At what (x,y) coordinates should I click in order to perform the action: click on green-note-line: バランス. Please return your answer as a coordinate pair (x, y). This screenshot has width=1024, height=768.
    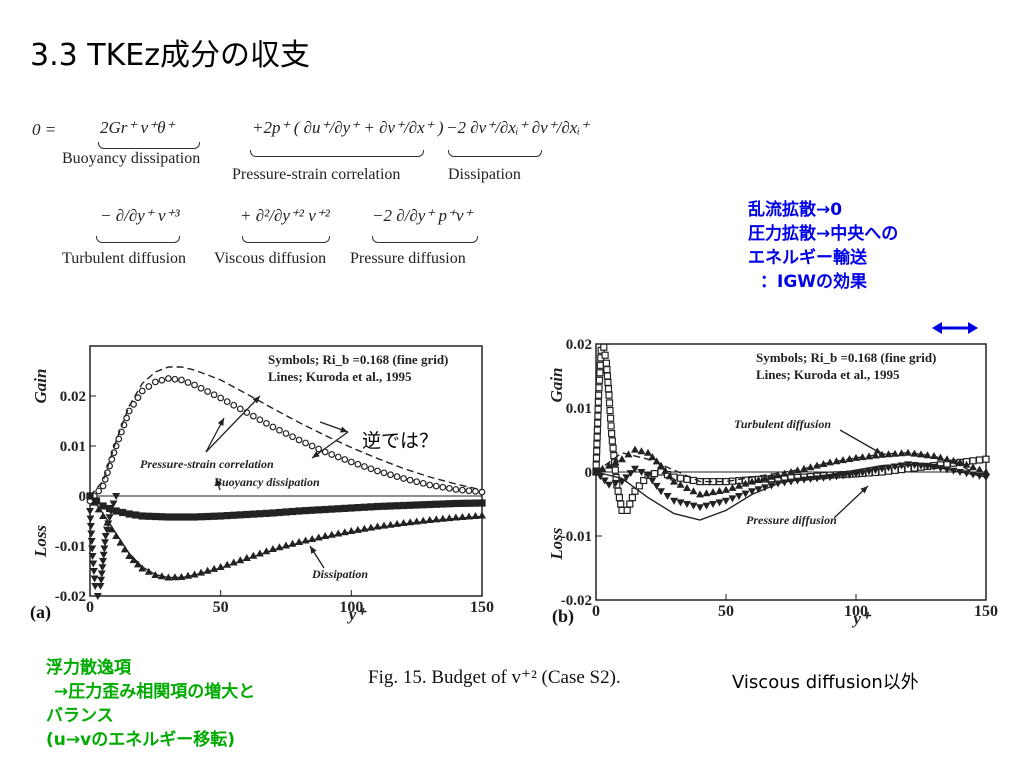
    Looking at the image, I should click on (80, 716).